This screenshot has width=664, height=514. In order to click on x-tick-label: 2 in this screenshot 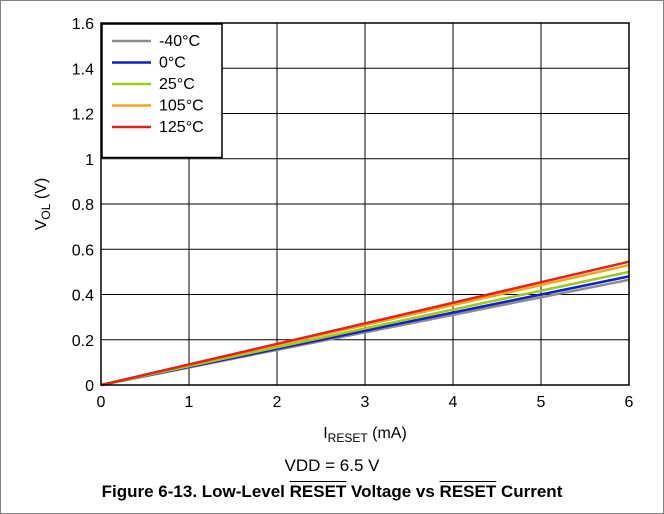, I will do `click(277, 402)`.